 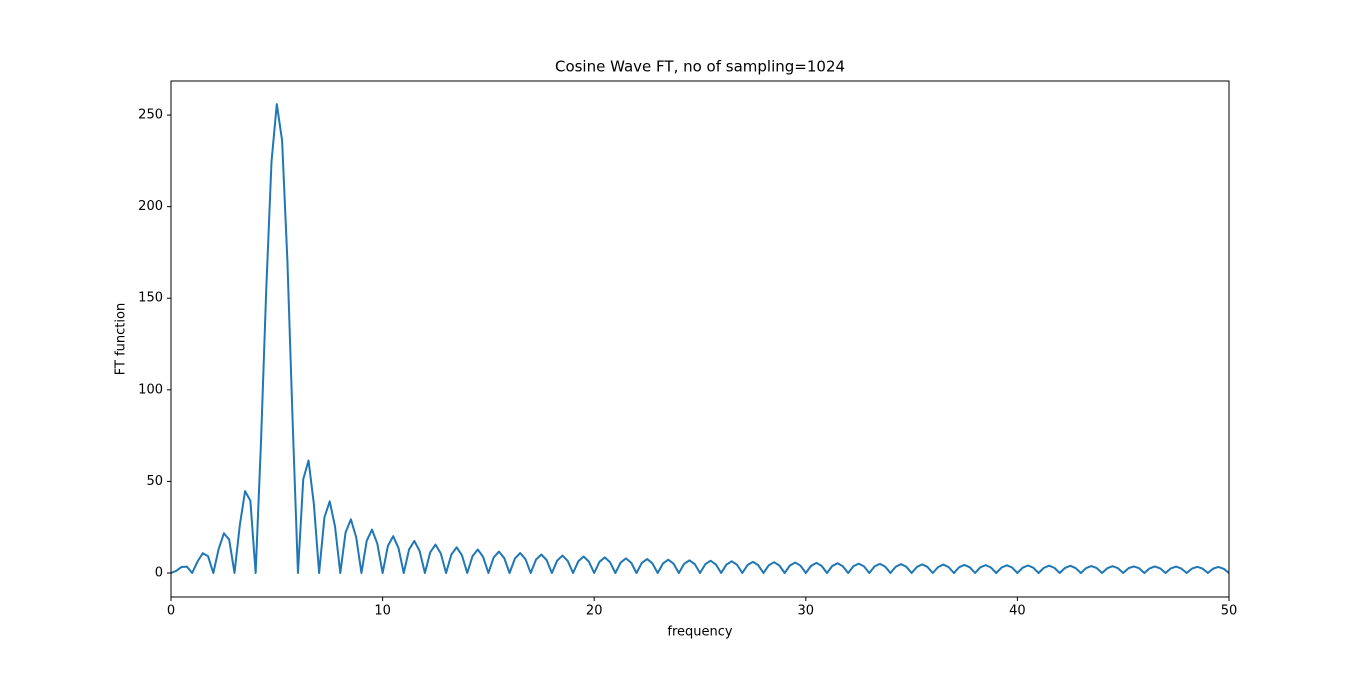 What do you see at coordinates (150, 389) in the screenshot?
I see `y-tick-label: 100` at bounding box center [150, 389].